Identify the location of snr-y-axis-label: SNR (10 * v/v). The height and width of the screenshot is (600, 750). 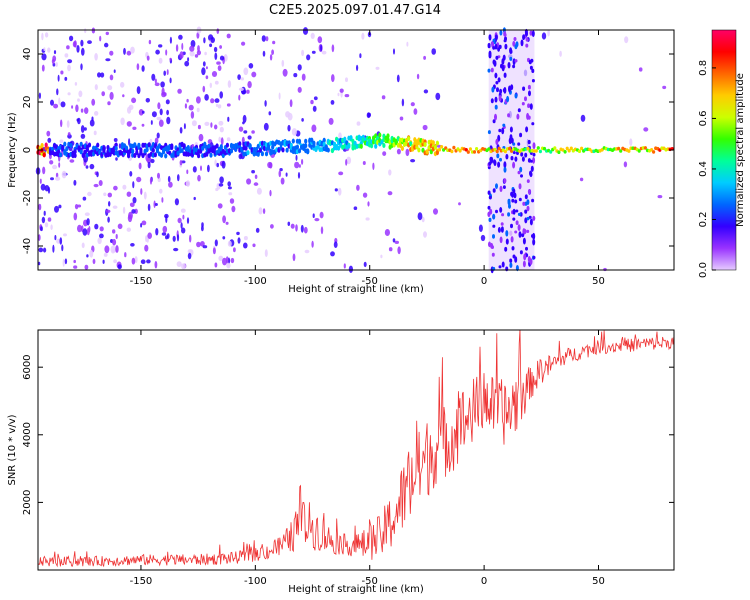
(12, 449).